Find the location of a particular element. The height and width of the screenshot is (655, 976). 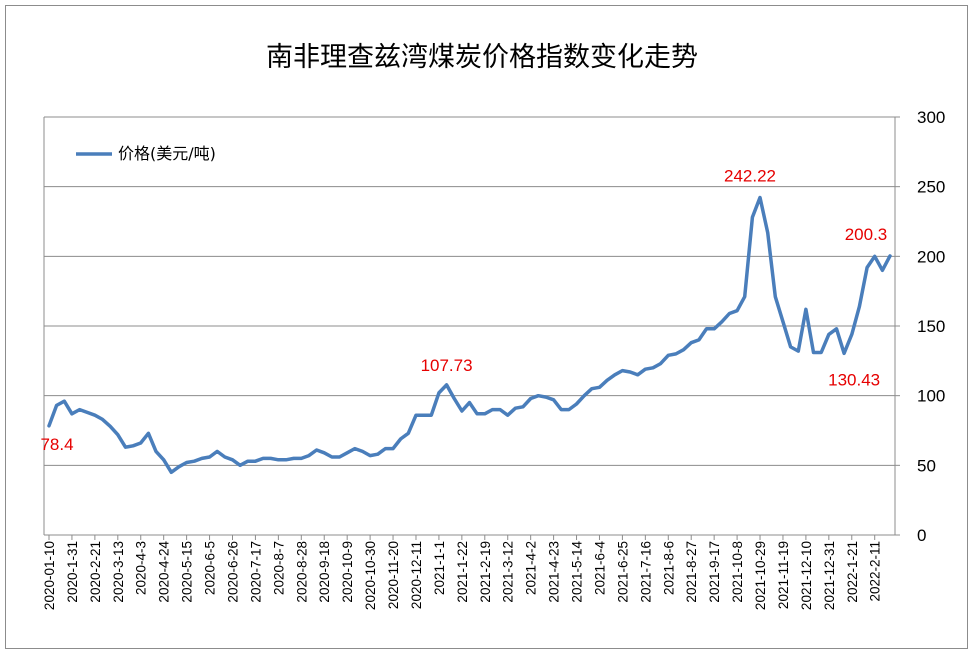

x-tick-label: 2020-2-21 is located at coordinates (95, 572).